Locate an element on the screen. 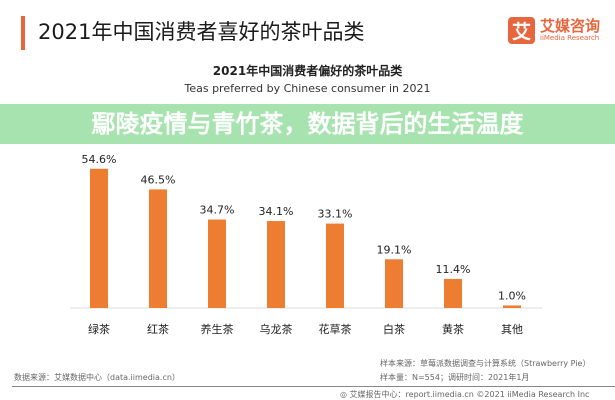 The image size is (615, 400). logo-cn: 艾媒咨询 is located at coordinates (570, 26).